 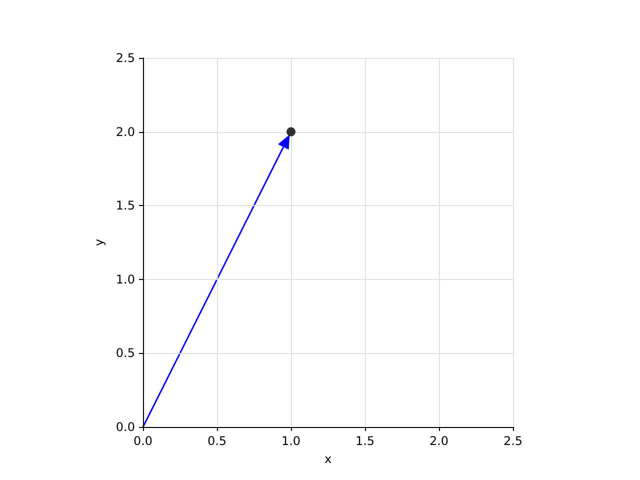 I want to click on y-axis-title: y, so click(x=99, y=242).